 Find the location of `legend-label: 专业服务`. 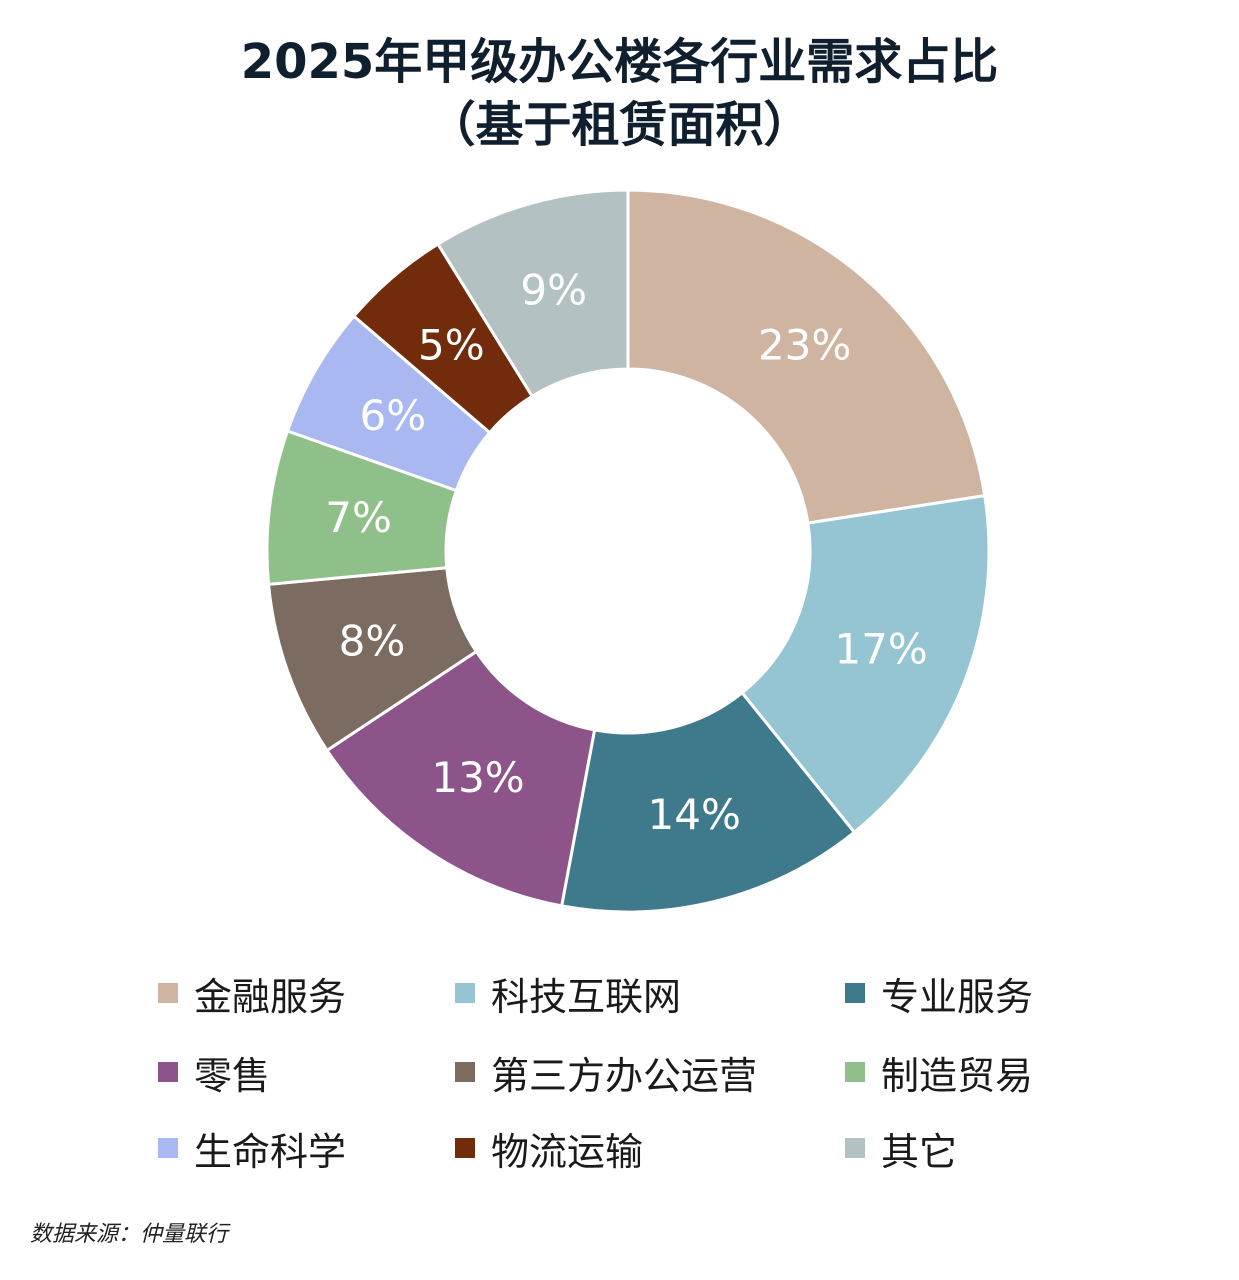

legend-label: 专业服务 is located at coordinates (957, 996).